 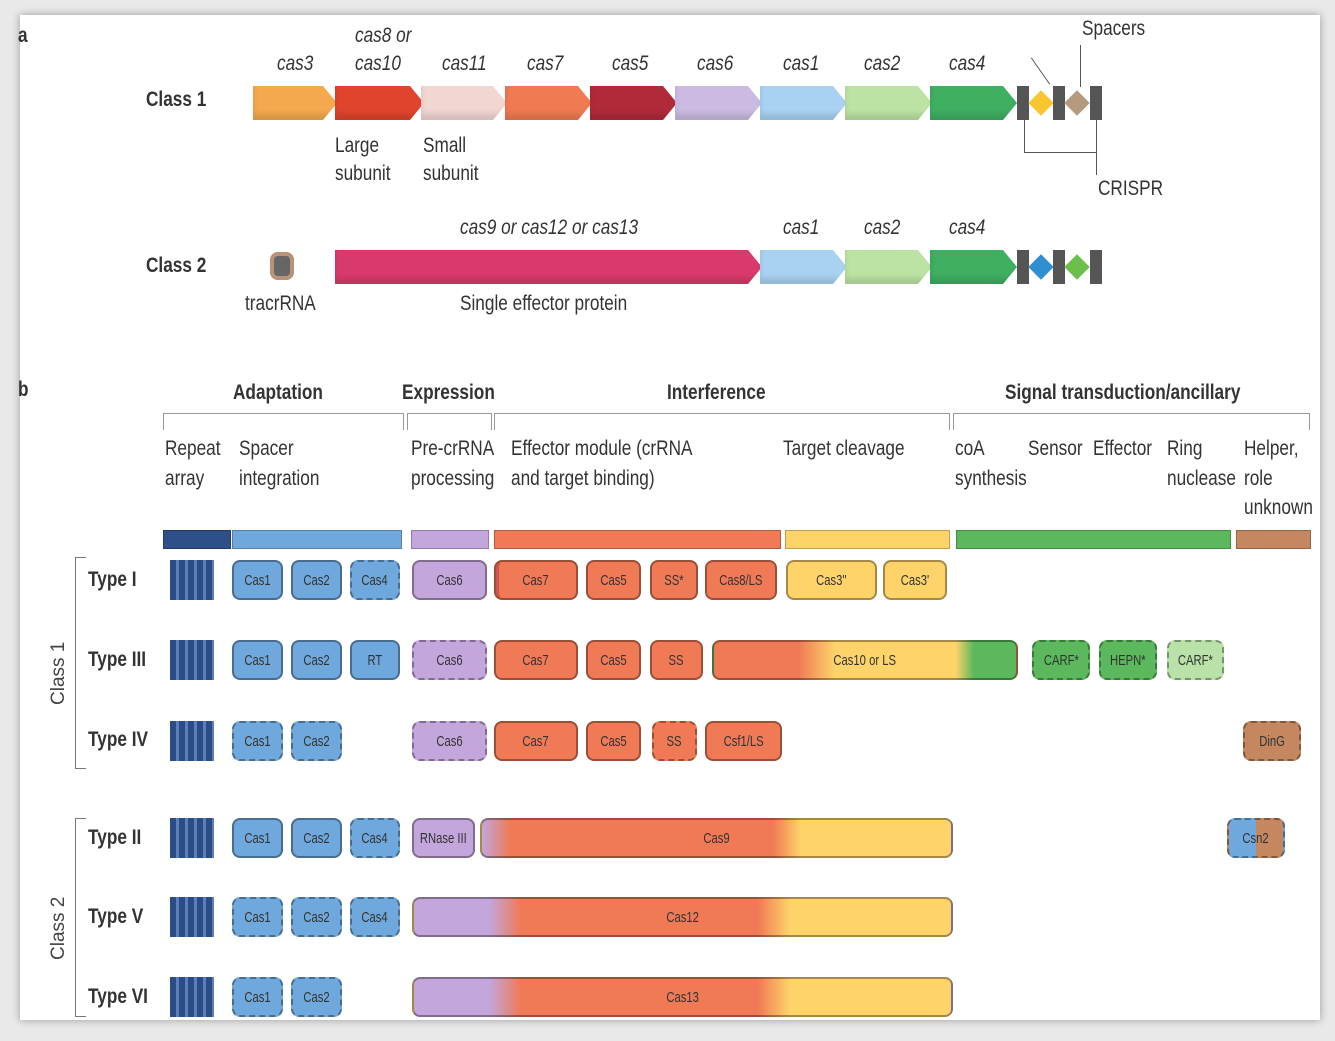 What do you see at coordinates (1256, 838) in the screenshot?
I see `protein-box: Csn2` at bounding box center [1256, 838].